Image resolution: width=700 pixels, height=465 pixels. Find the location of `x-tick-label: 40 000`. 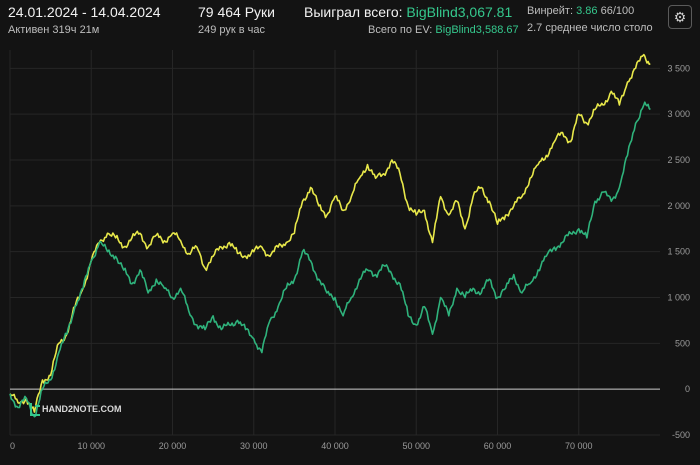

x-tick-label: 40 000 is located at coordinates (335, 446).